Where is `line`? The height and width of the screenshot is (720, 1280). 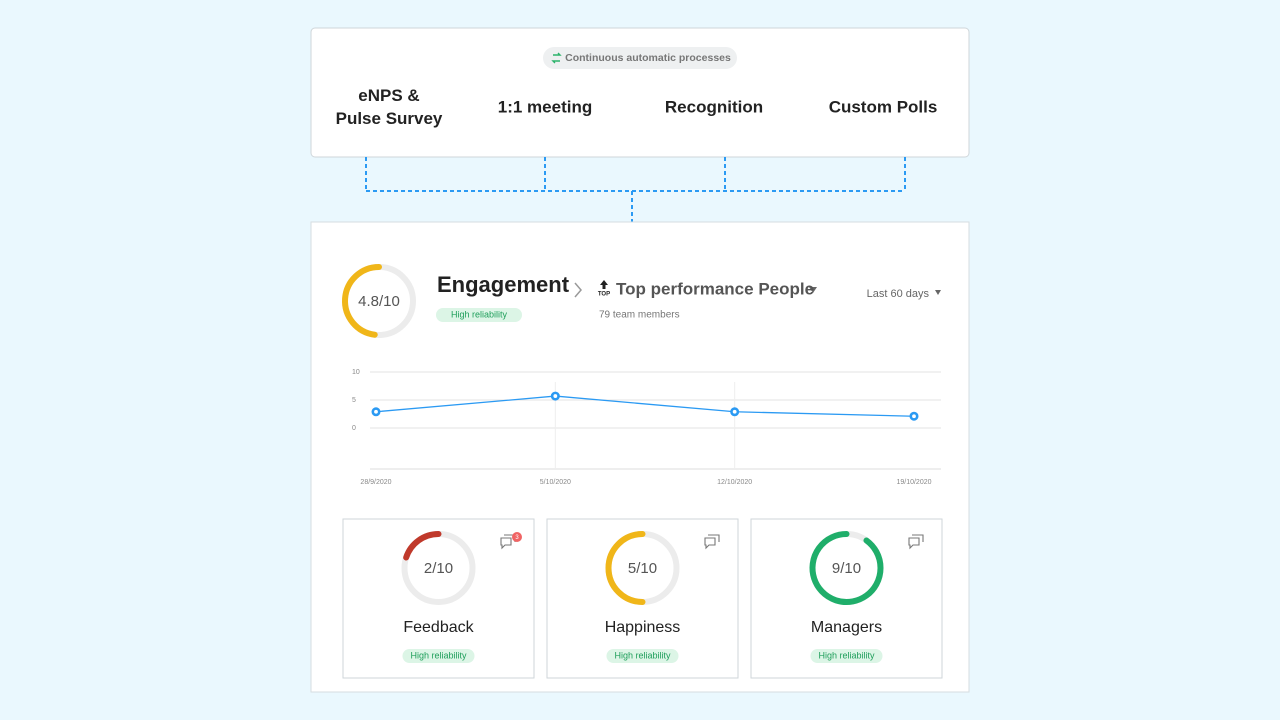
line is located at coordinates (645, 406).